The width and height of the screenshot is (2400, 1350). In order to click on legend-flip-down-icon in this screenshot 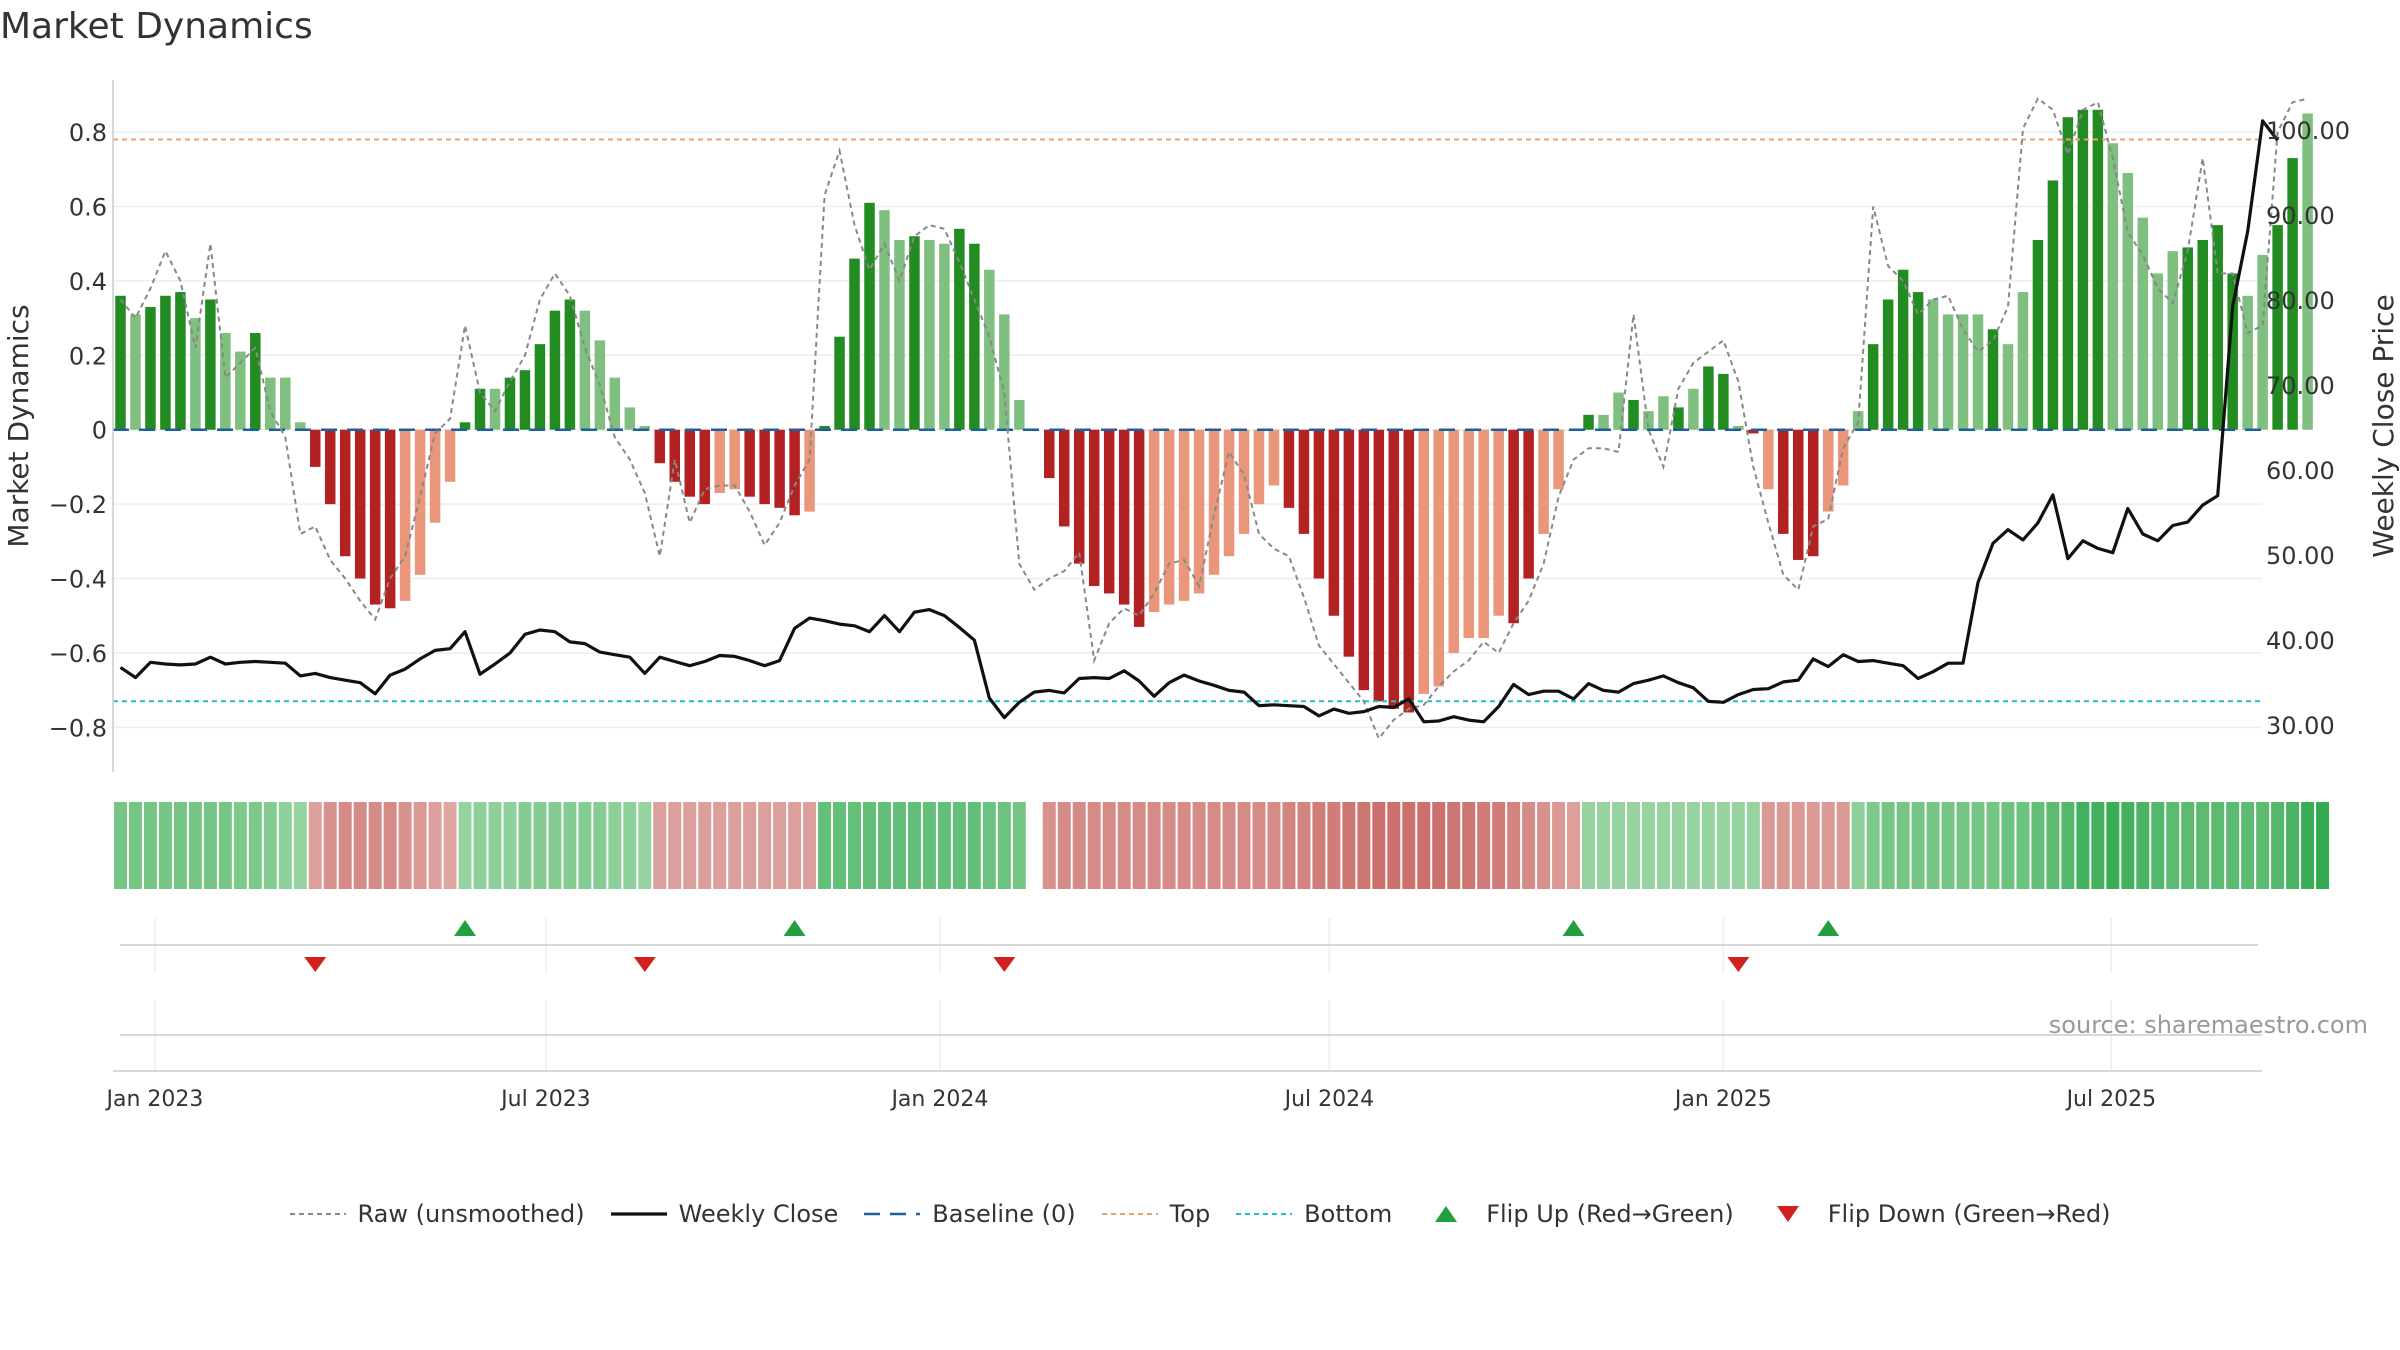, I will do `click(1787, 1214)`.